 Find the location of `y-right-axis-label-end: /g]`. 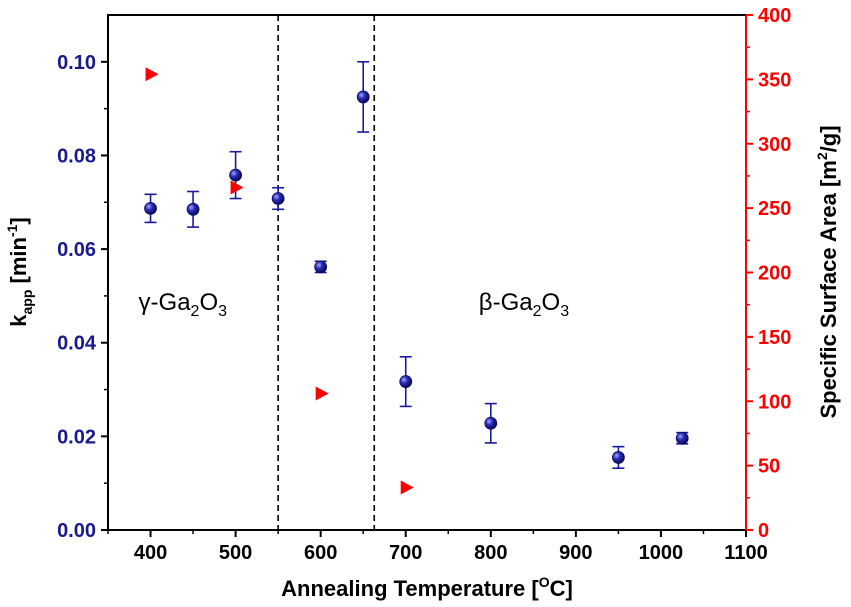

y-right-axis-label-end: /g] is located at coordinates (828, 138).